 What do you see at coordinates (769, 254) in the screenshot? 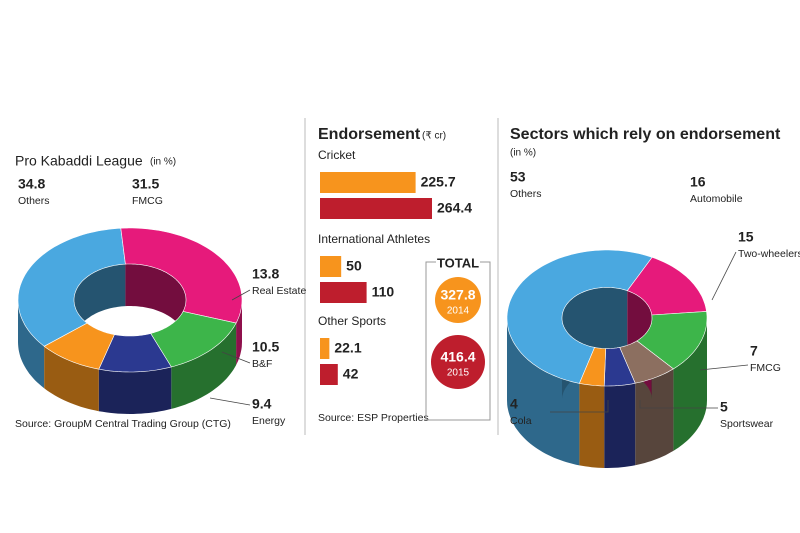
I see `category-label: Two-wheelers` at bounding box center [769, 254].